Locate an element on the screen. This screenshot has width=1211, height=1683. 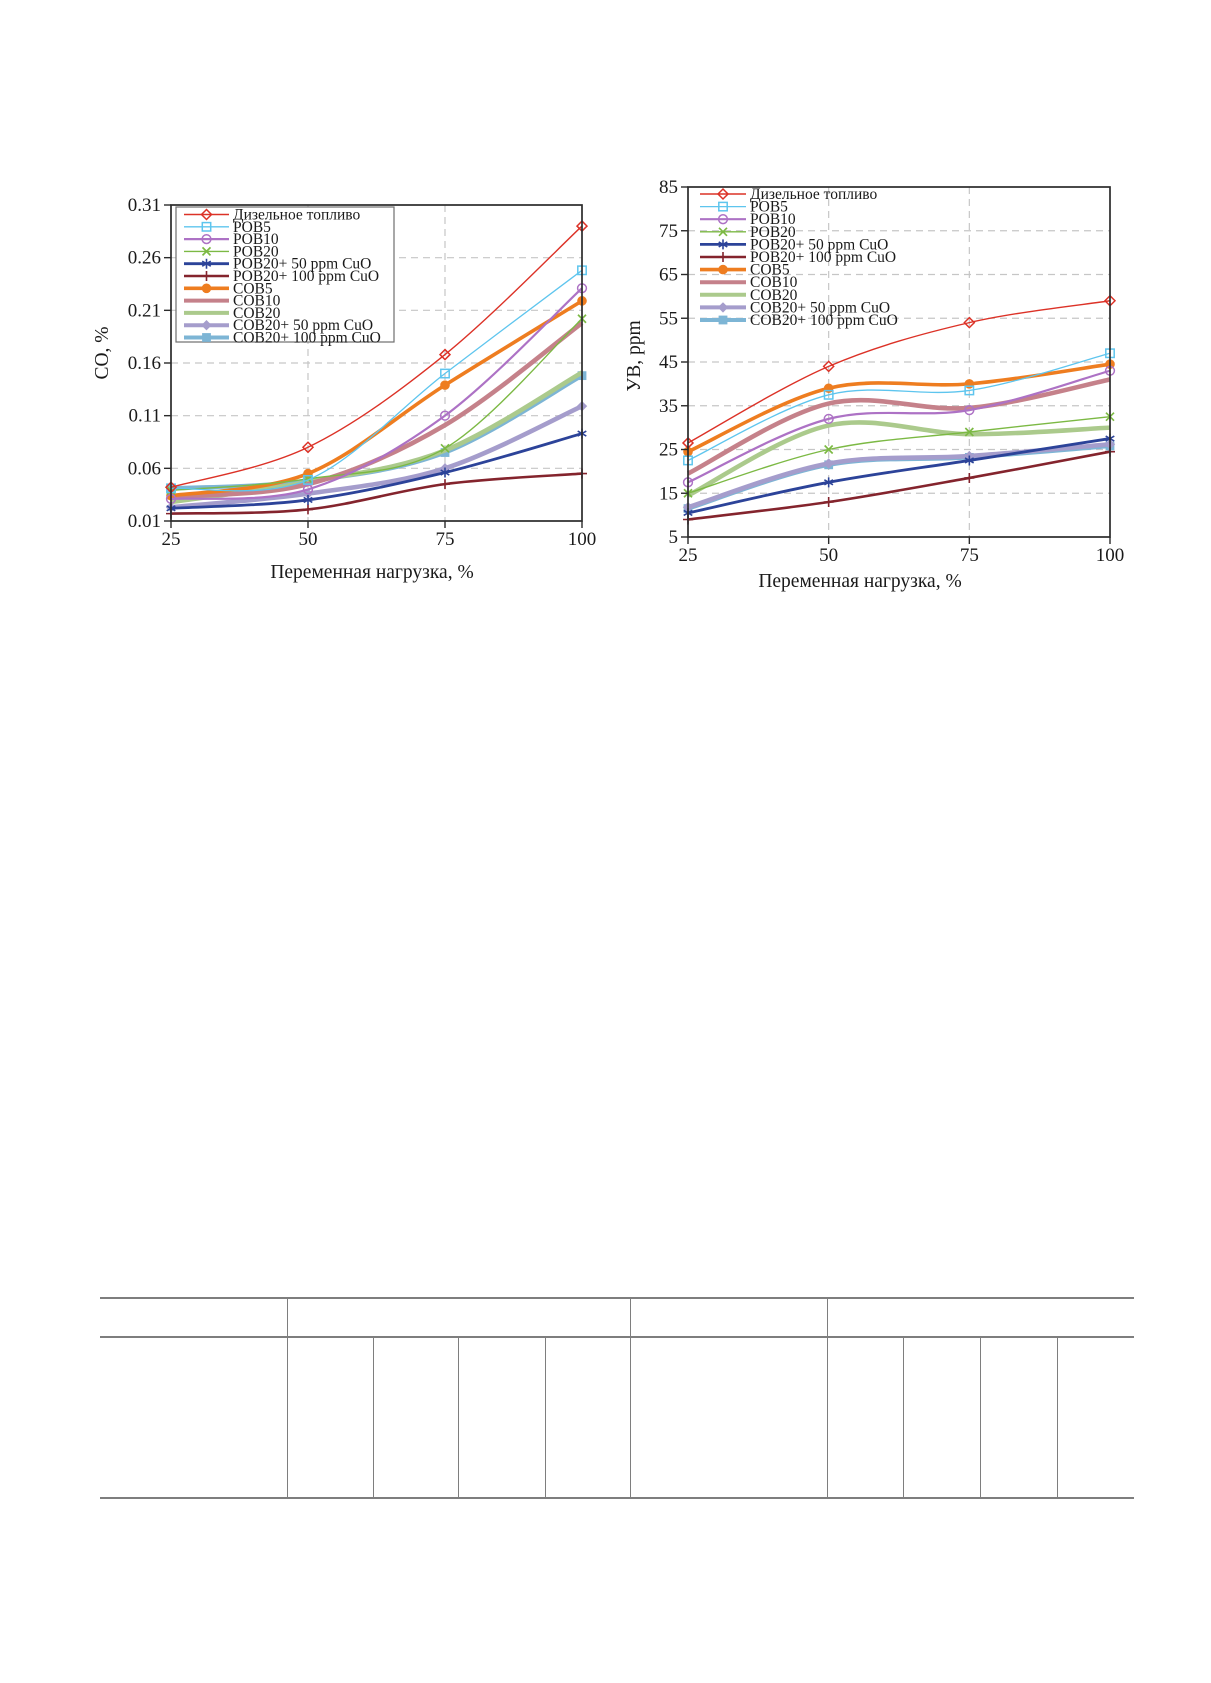
y-tick-label: 5 is located at coordinates (674, 537).